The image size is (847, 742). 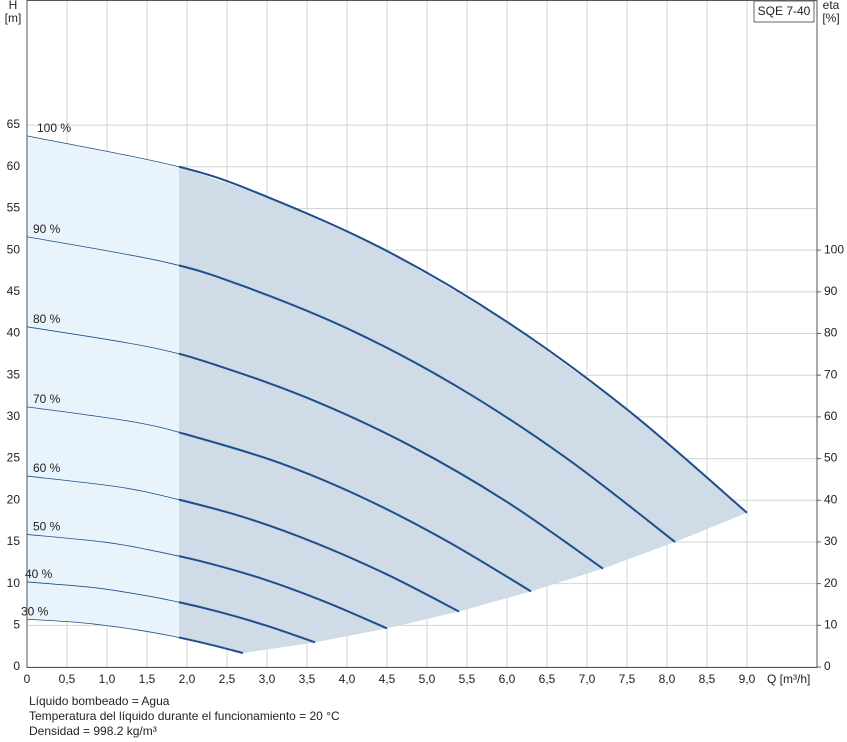 What do you see at coordinates (14, 249) in the screenshot?
I see `y-tick-label: 50` at bounding box center [14, 249].